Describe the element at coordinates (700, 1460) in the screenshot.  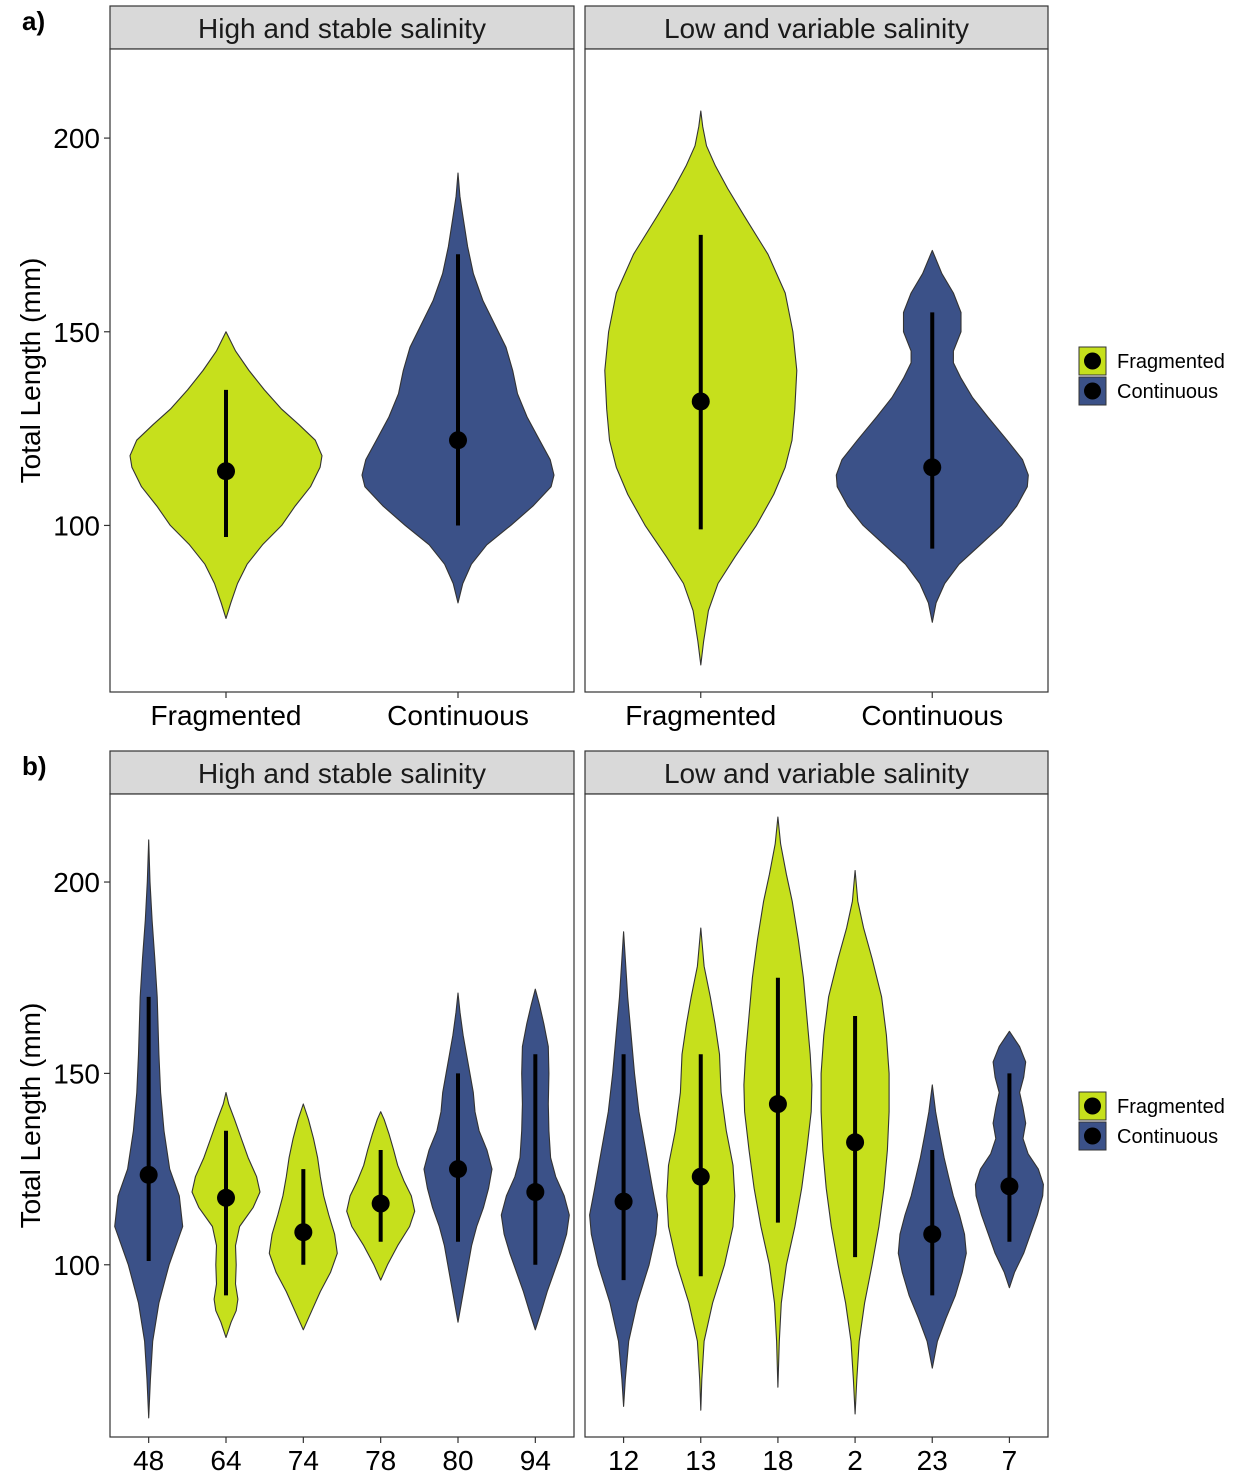
I see `x-tick-label: 13` at that location.